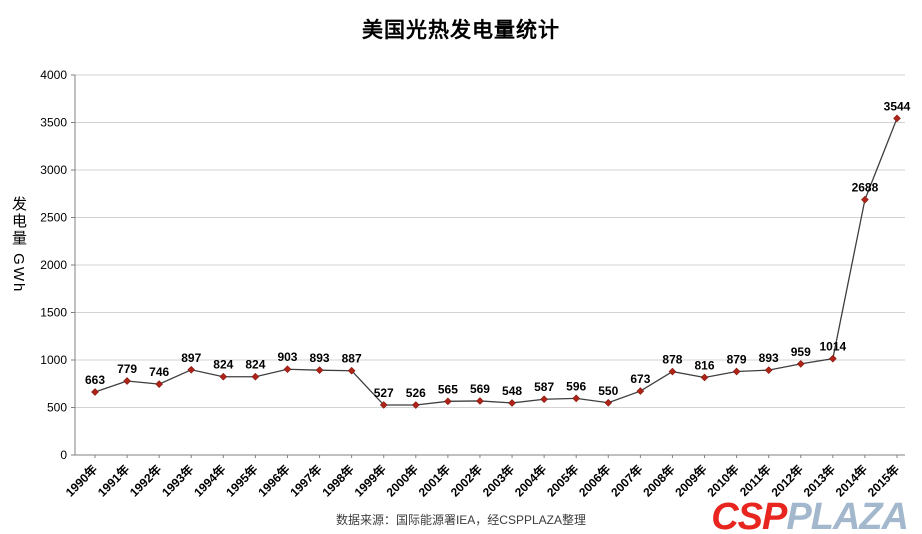 The height and width of the screenshot is (534, 922). I want to click on data-label: 879, so click(737, 359).